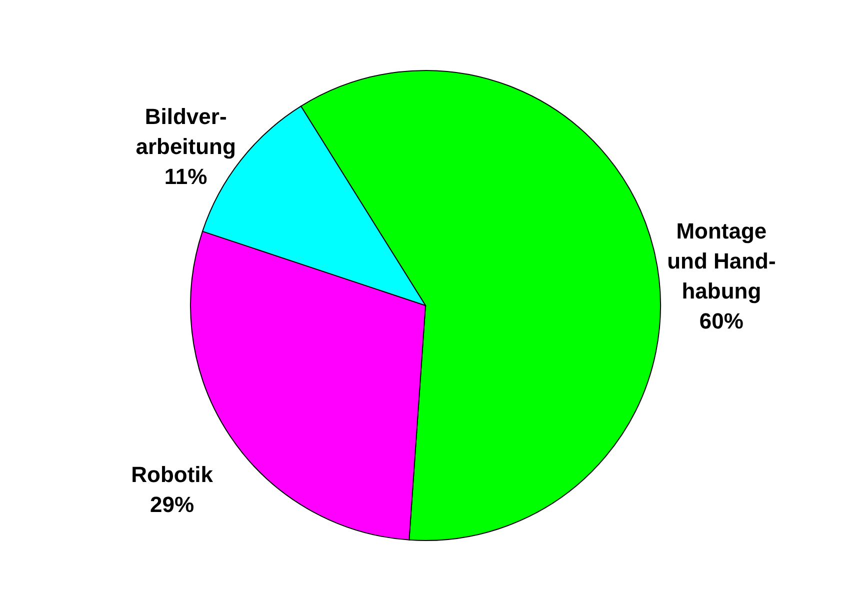 This screenshot has height=611, width=851. What do you see at coordinates (172, 505) in the screenshot?
I see `data-label: 29%` at bounding box center [172, 505].